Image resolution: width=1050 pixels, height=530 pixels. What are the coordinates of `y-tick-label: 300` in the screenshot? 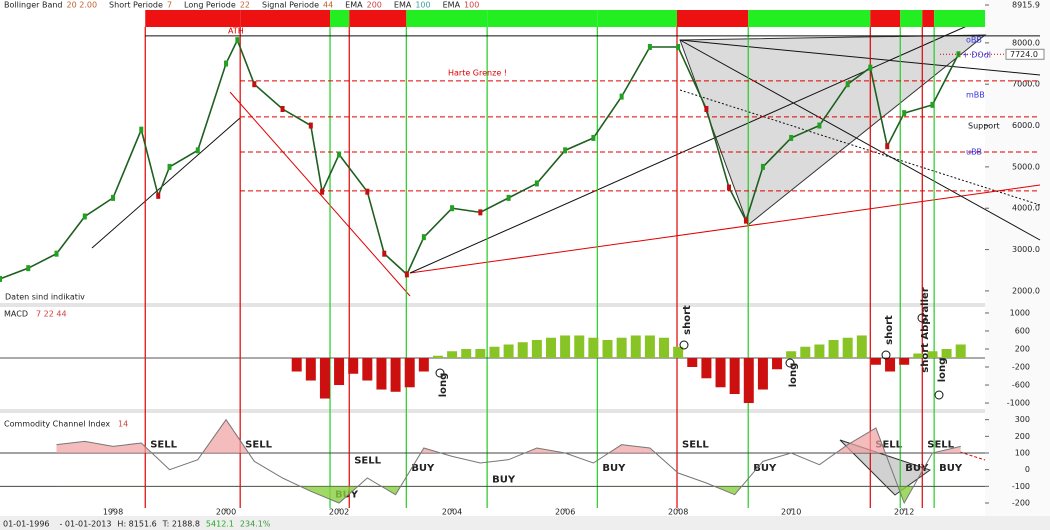 It's located at (1022, 419).